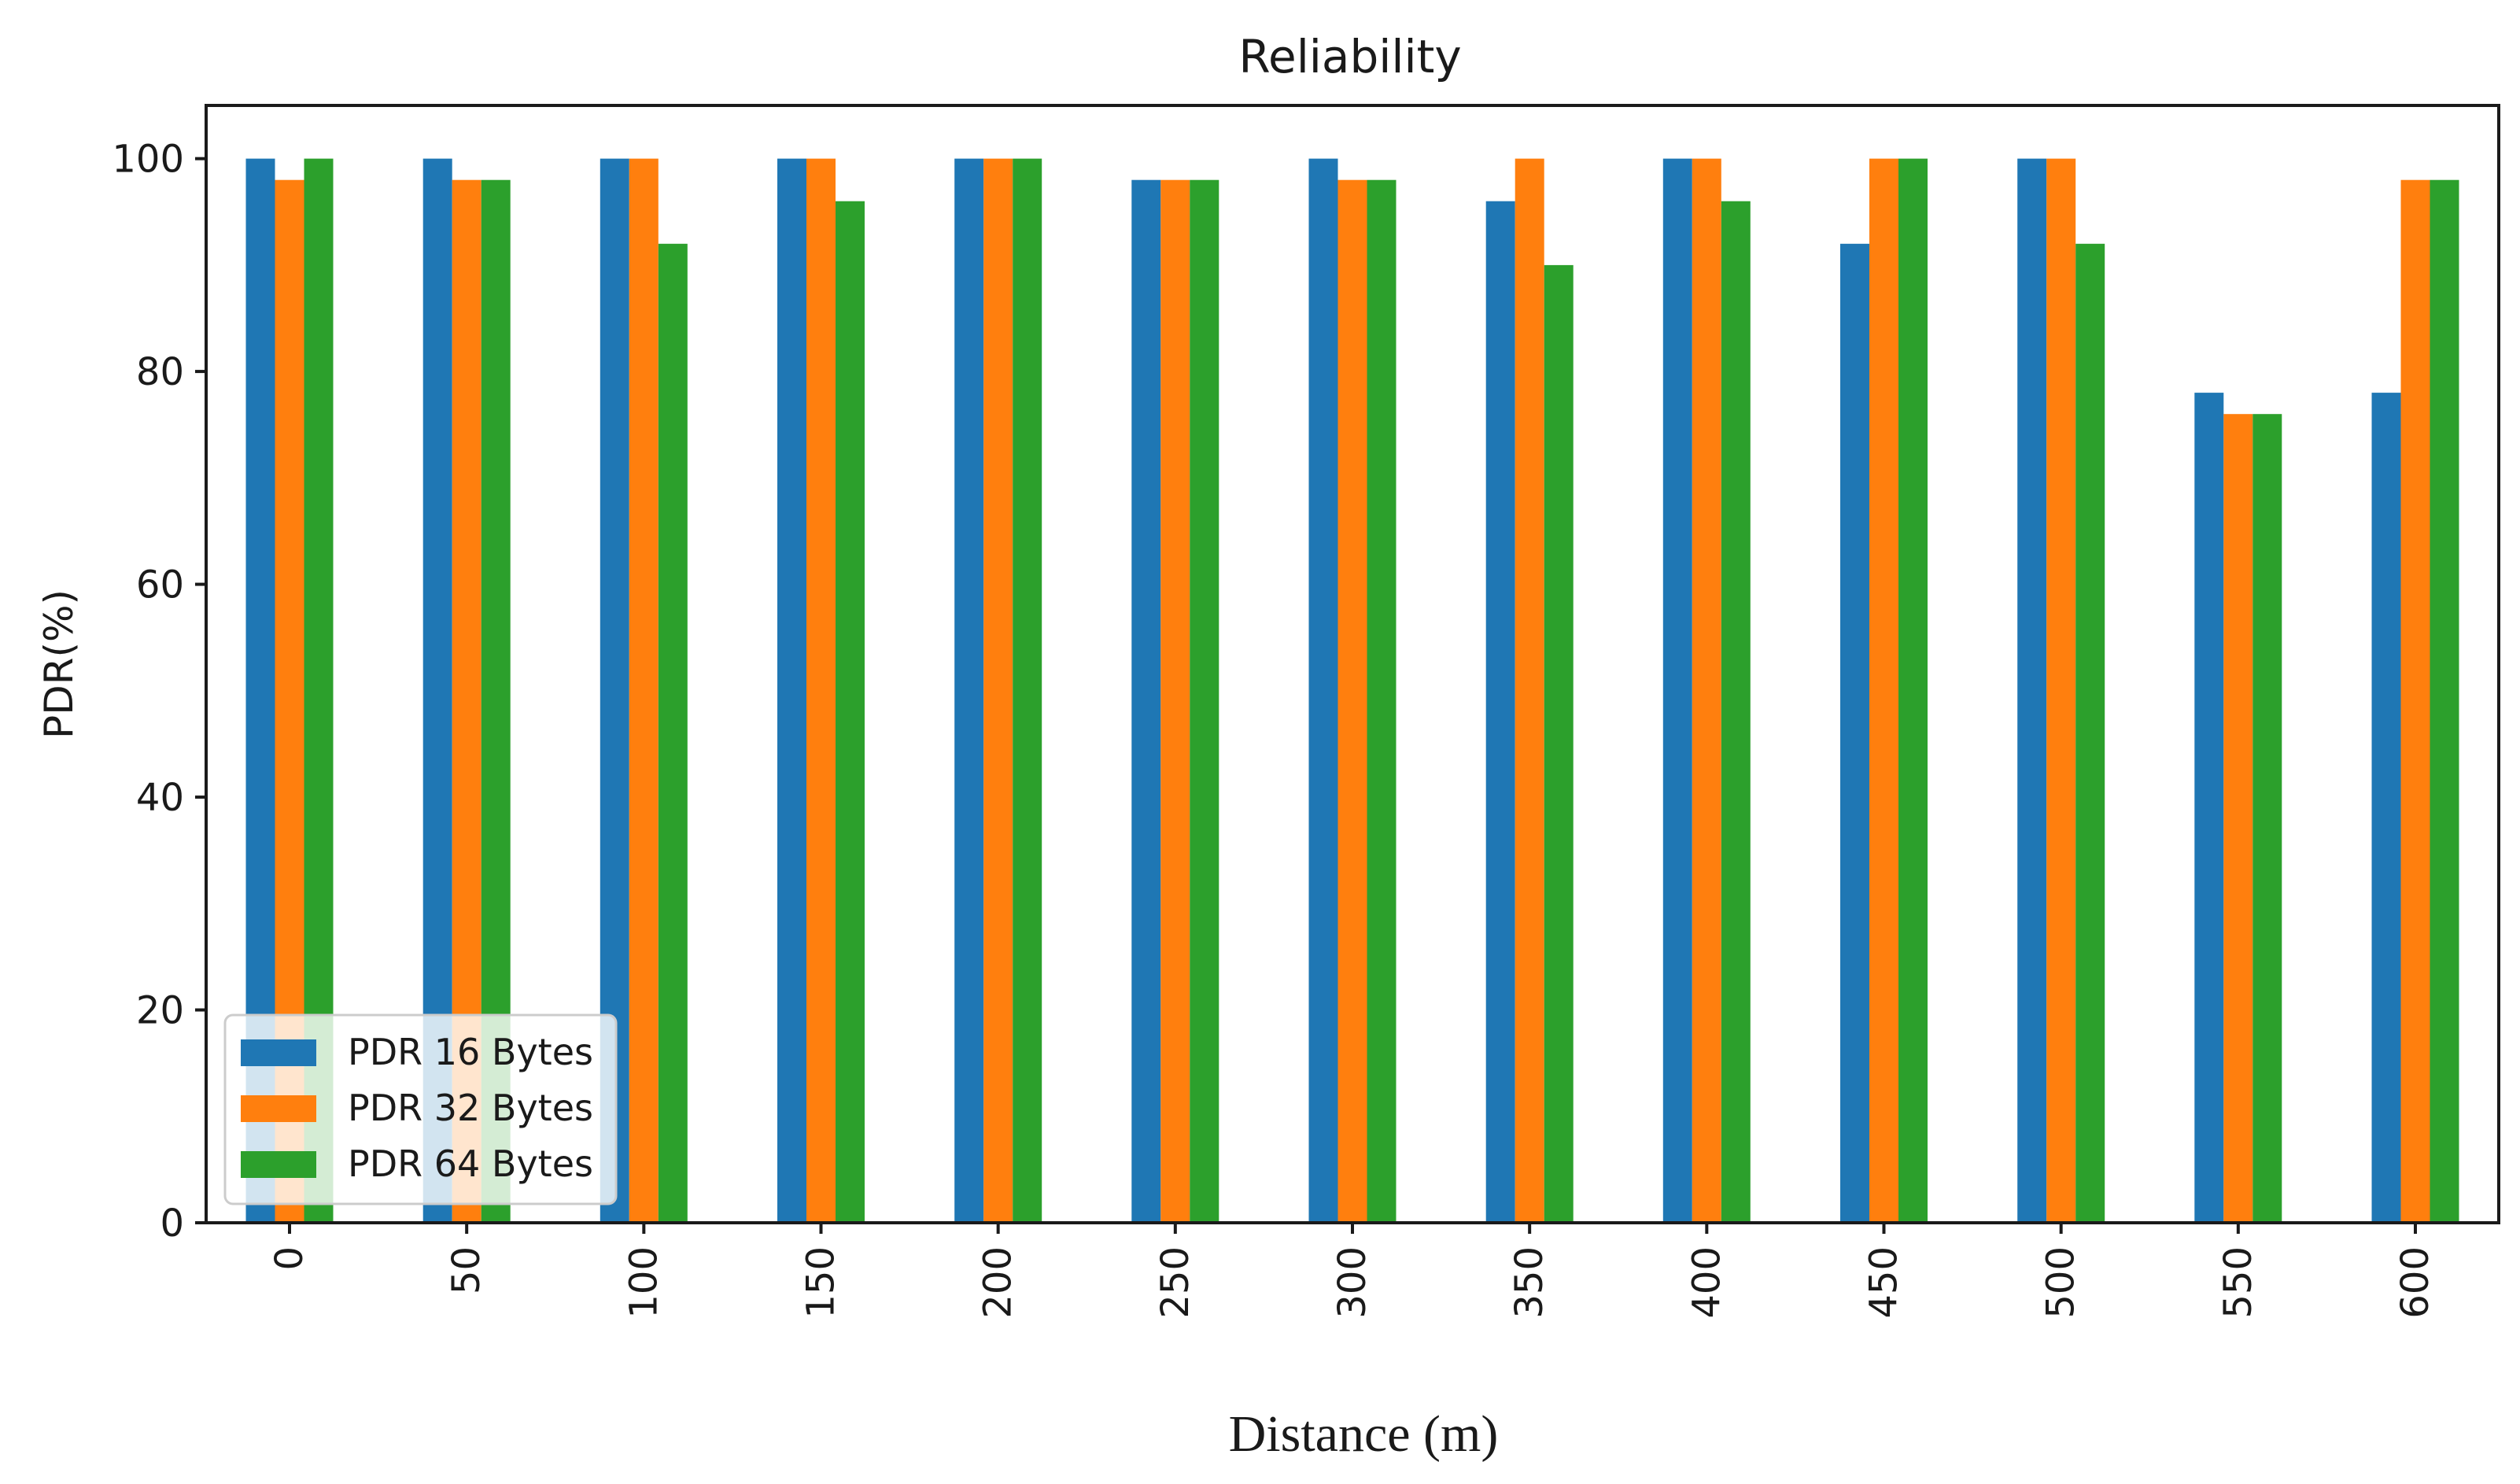 The height and width of the screenshot is (1484, 2520). Describe the element at coordinates (998, 1282) in the screenshot. I see `x-tick-label-200: 200` at that location.